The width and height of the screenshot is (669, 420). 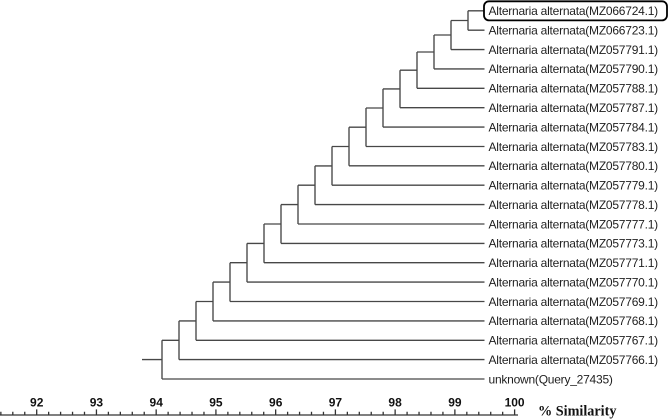 I want to click on svg-text:Alternaria alternata(MZ057773.: Alternaria alternata(MZ057773.1), so click(x=574, y=244).